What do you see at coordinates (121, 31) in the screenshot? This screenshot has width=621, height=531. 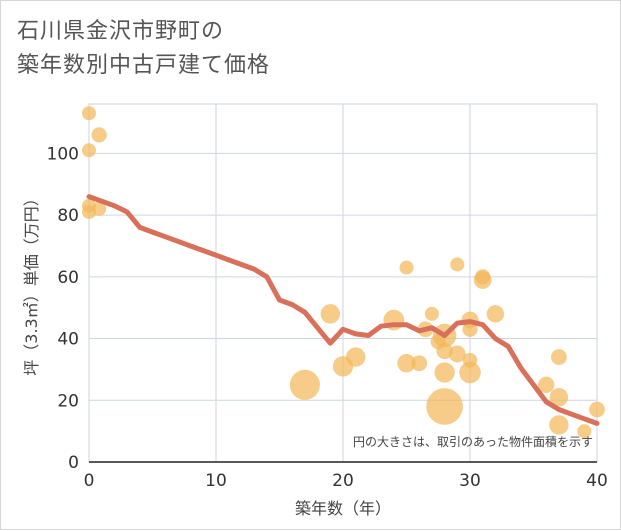 I see `title-line-1: 石川県金沢市野町の` at bounding box center [121, 31].